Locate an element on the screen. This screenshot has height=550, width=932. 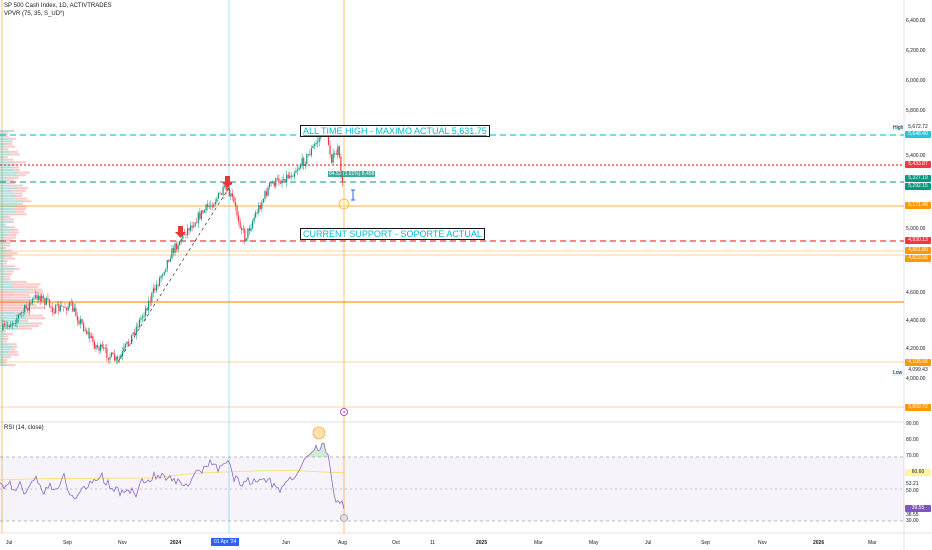
trend-line is located at coordinates (175, 272).